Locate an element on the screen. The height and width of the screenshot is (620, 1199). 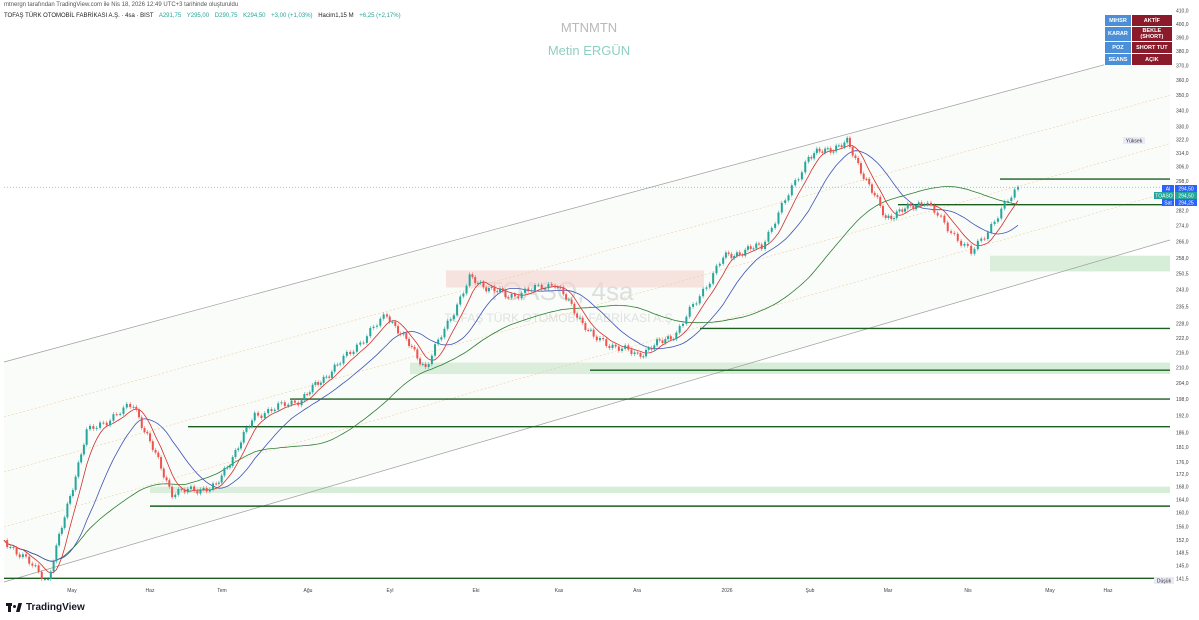
x-tick-label: Eyl is located at coordinates (390, 591).